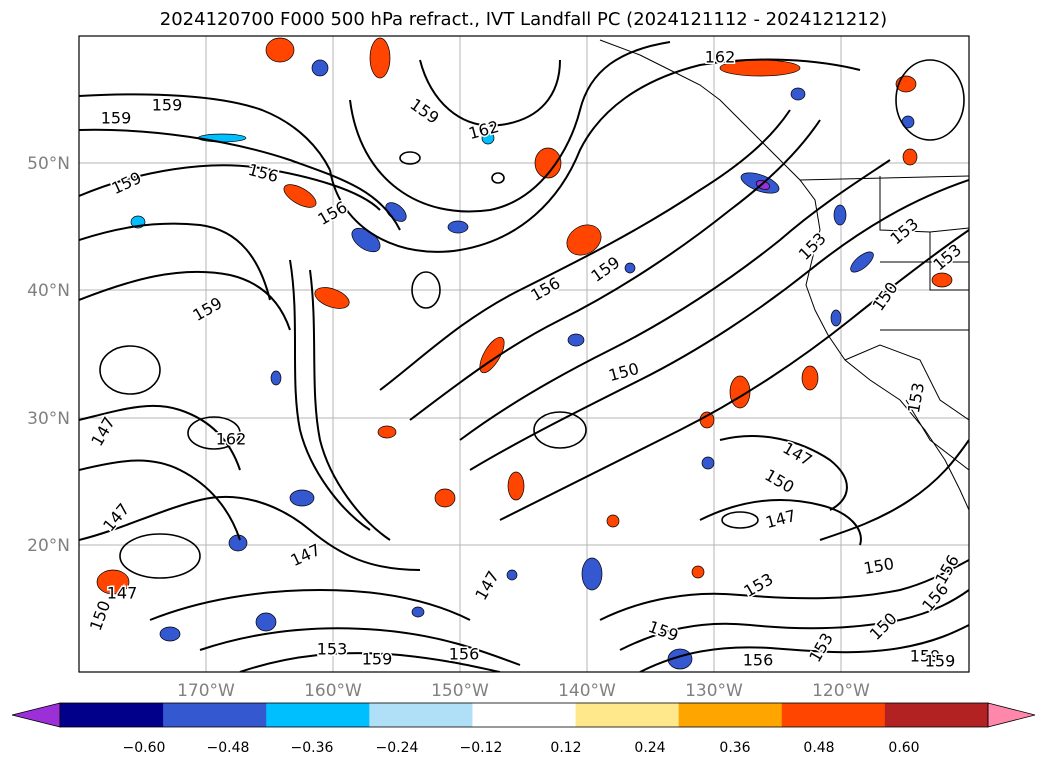 This screenshot has width=1047, height=765. Describe the element at coordinates (818, 748) in the screenshot. I see `colorbar-tick: 0.48` at that location.